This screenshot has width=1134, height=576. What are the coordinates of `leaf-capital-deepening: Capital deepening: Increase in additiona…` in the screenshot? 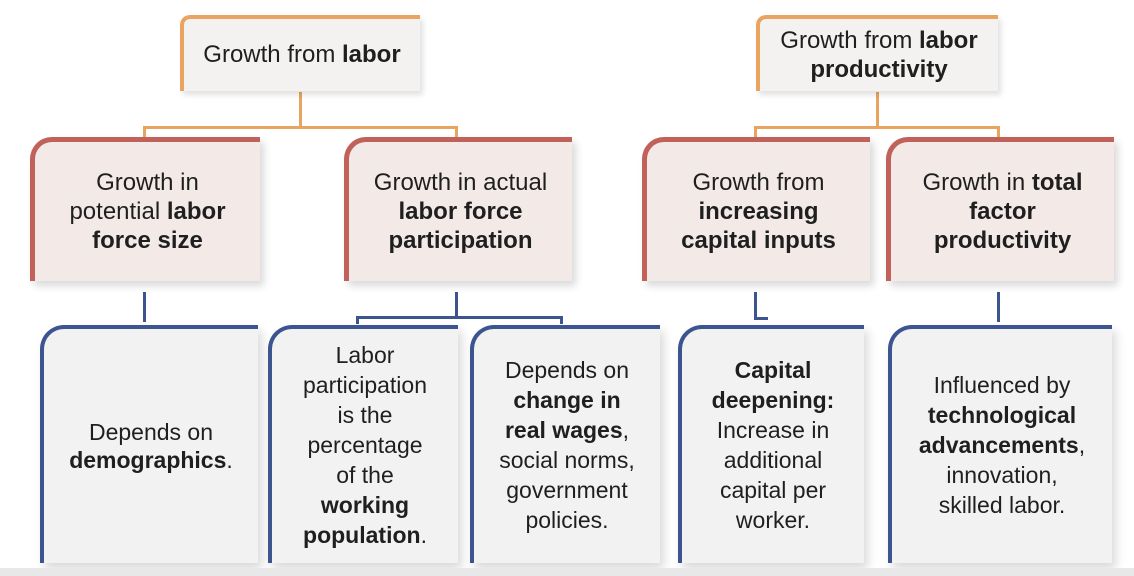 It's located at (771, 444).